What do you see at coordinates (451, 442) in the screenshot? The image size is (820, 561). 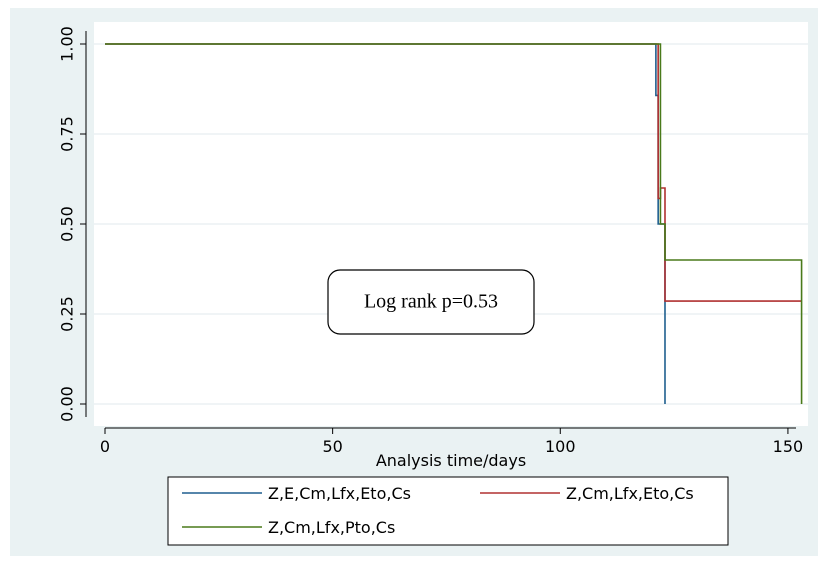 I see `x-ticks: 0 50 100 150` at bounding box center [451, 442].